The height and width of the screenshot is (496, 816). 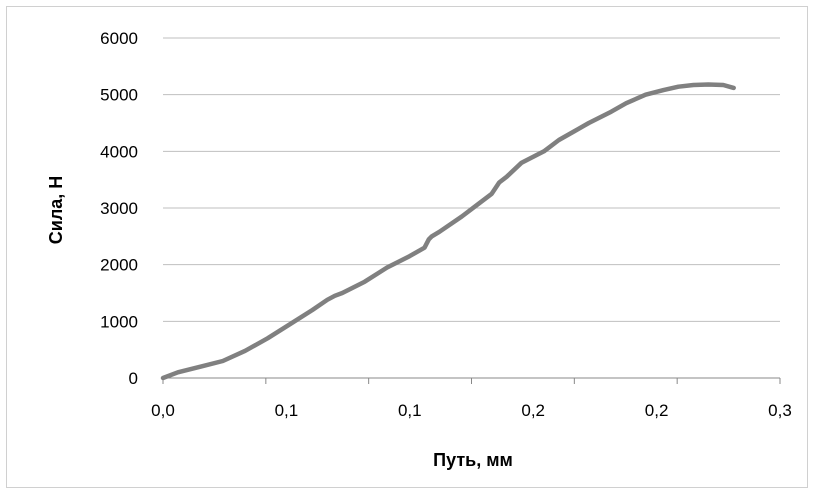 What do you see at coordinates (473, 460) in the screenshot?
I see `x-axis-title: Путь, мм` at bounding box center [473, 460].